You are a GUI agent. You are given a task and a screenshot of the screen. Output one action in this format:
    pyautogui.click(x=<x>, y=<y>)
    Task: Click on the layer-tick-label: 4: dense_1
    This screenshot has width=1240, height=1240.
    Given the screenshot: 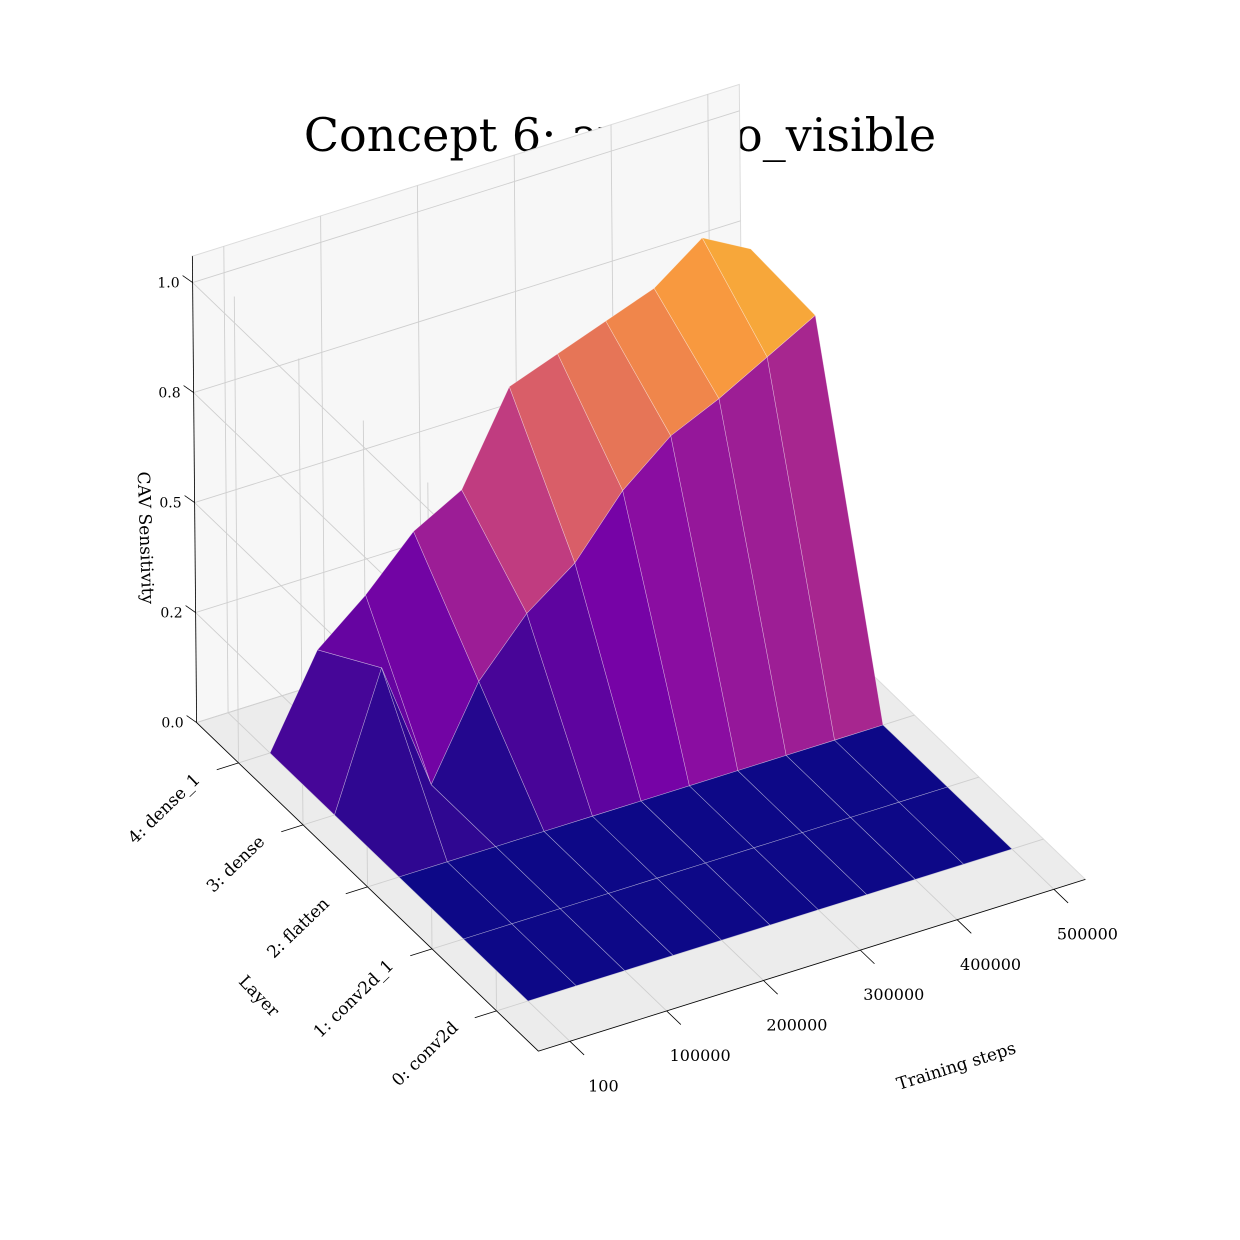 What is the action you would take?
    pyautogui.click(x=165, y=809)
    